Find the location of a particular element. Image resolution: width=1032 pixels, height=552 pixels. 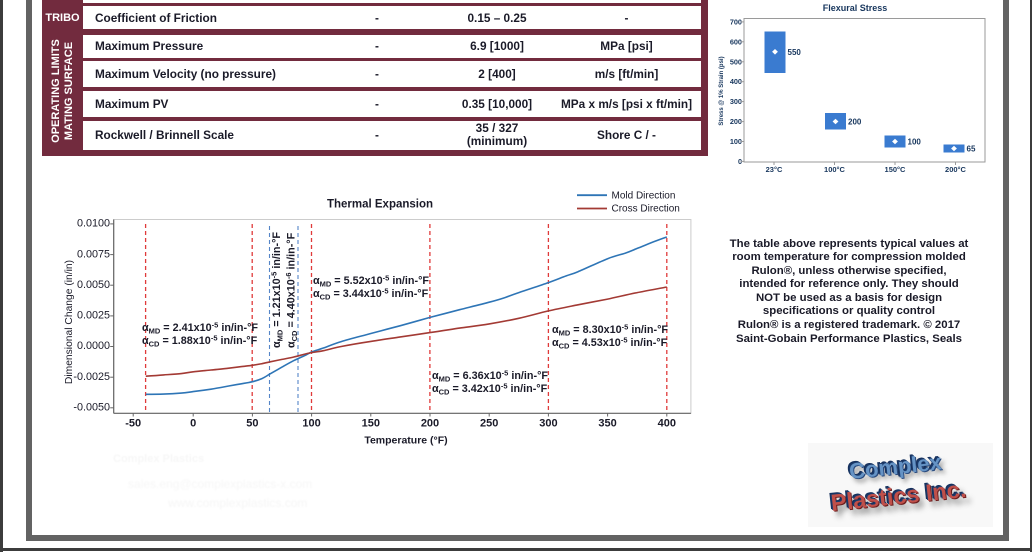

svg-text: 0.0000 is located at coordinates (93, 346).